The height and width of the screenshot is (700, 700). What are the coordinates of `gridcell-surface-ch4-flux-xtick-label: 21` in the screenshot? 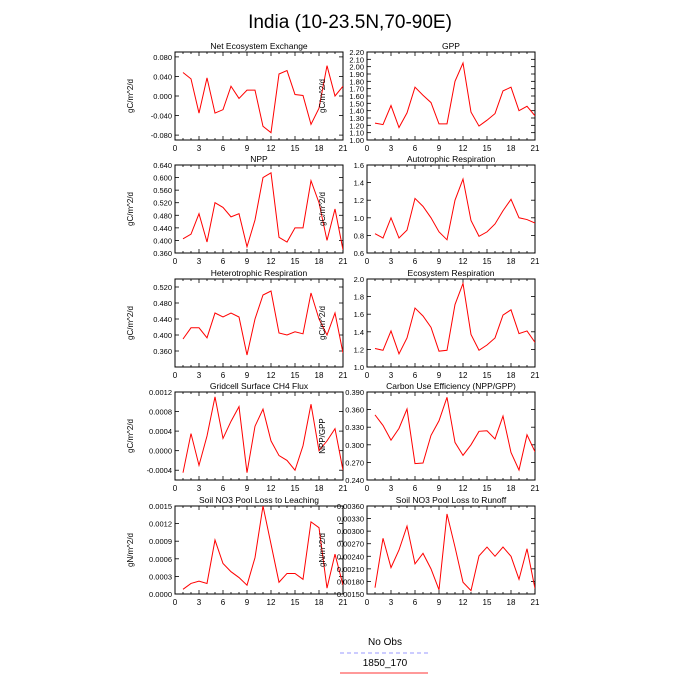 It's located at (343, 488).